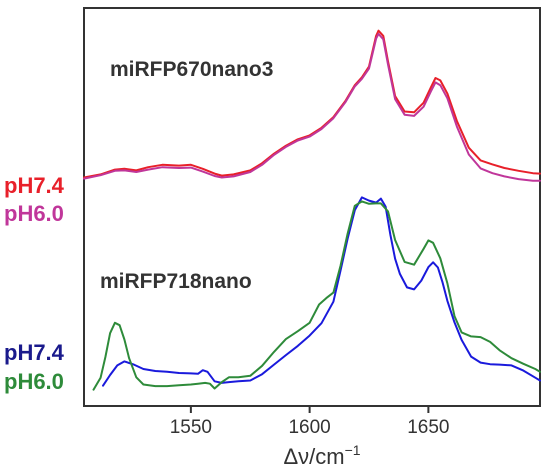  I want to click on x-axis-title-superscript: −1, so click(353, 450).